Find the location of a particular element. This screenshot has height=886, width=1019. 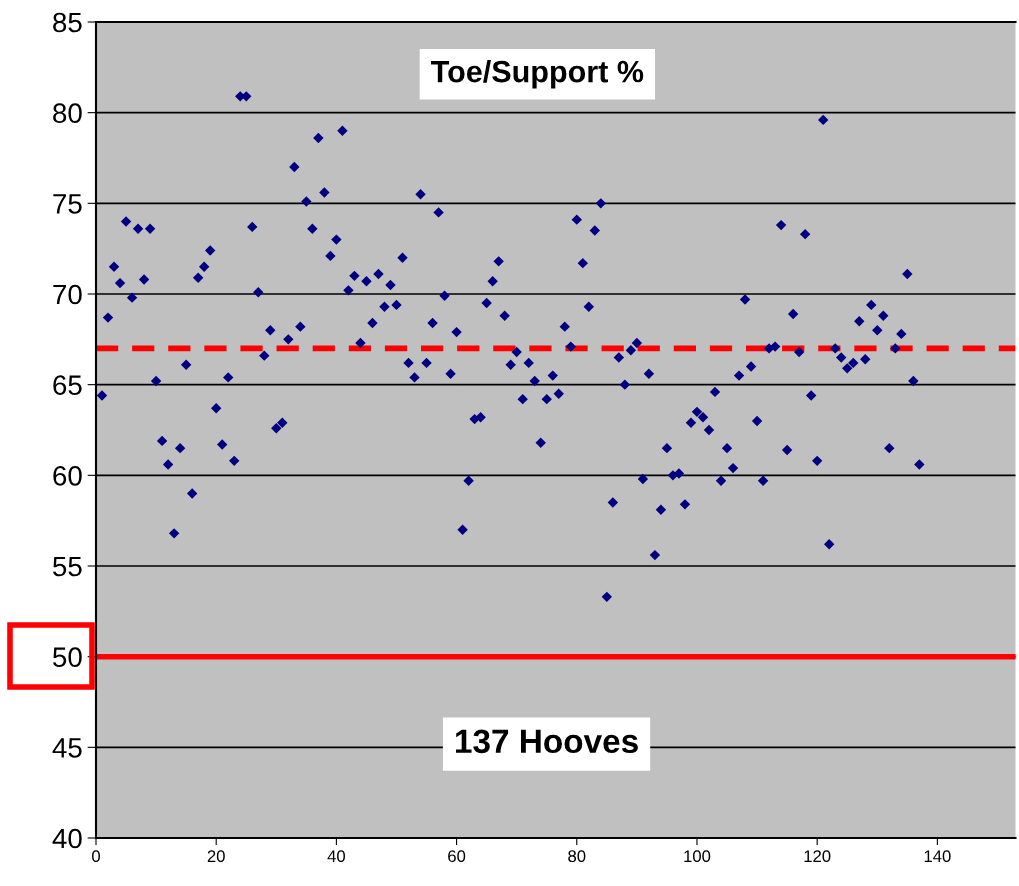

x-tick-label: 0 is located at coordinates (96, 856).